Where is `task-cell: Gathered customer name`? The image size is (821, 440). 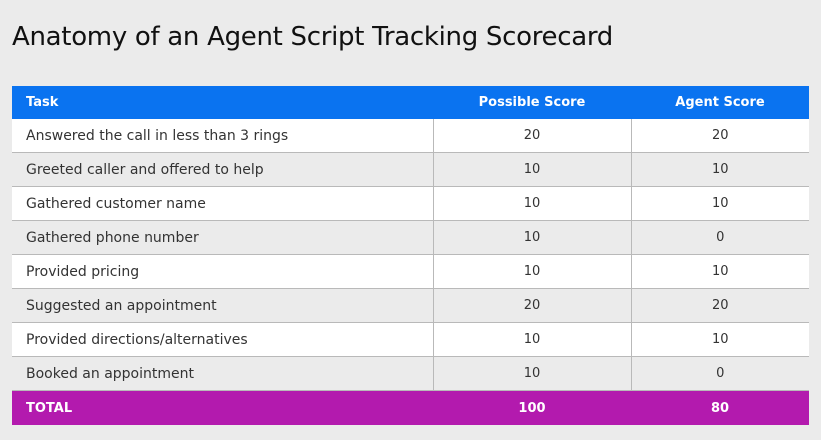 task-cell: Gathered customer name is located at coordinates (223, 203).